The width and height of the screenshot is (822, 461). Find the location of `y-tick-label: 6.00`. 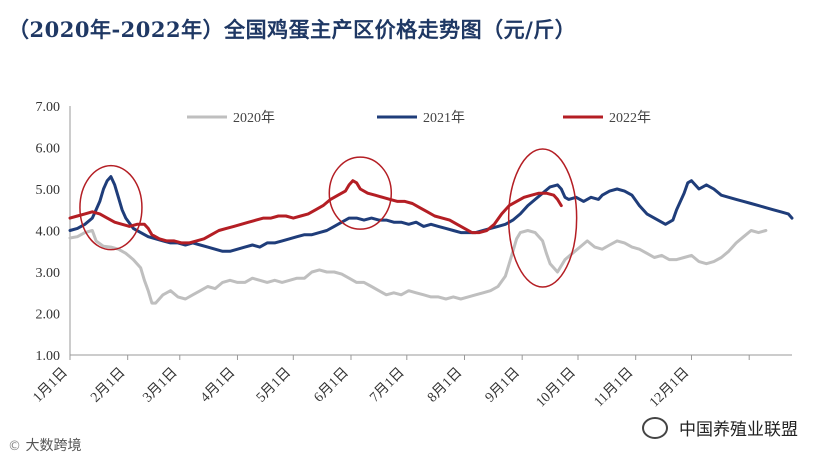

y-tick-label: 6.00 is located at coordinates (48, 149).